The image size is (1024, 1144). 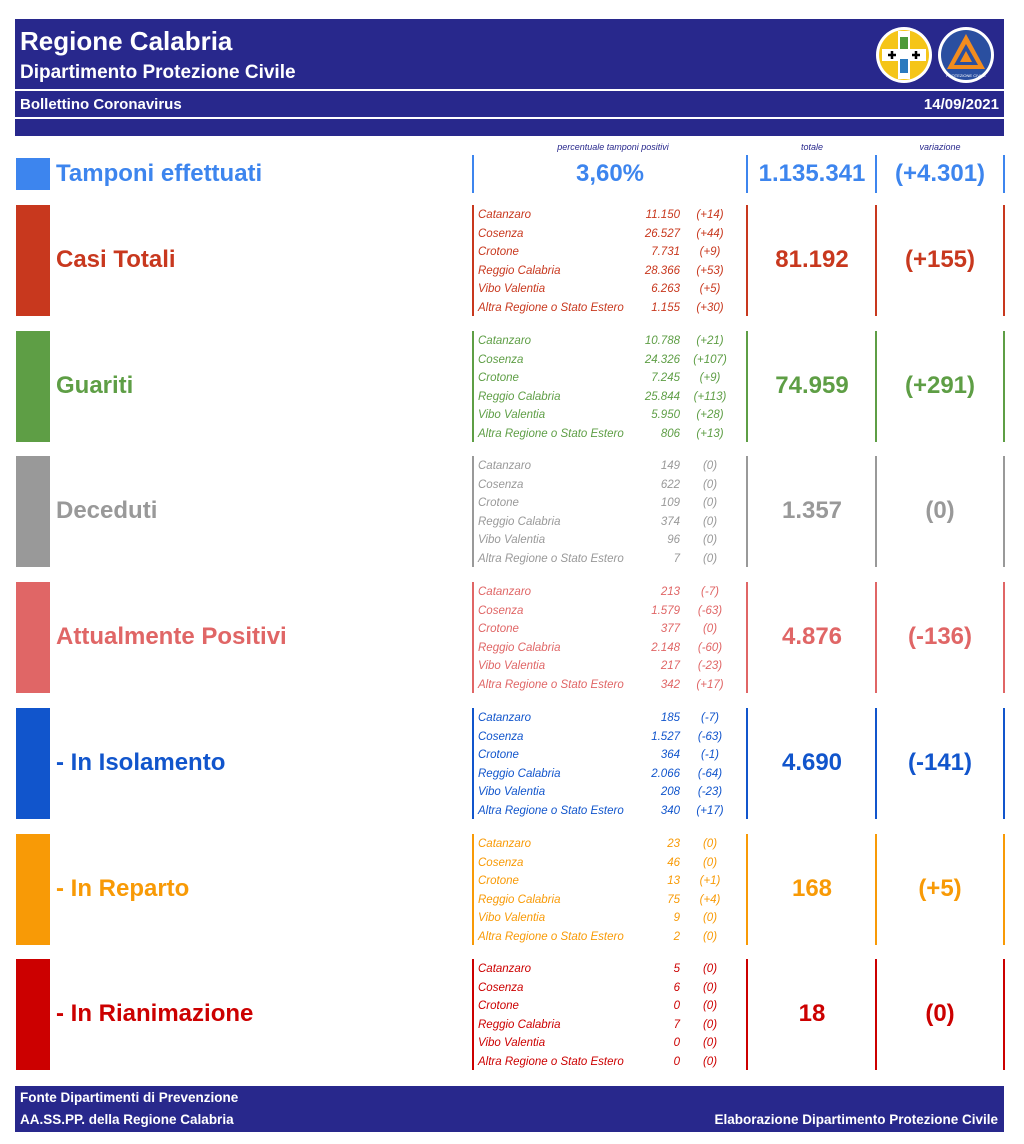 What do you see at coordinates (710, 792) in the screenshot?
I see `province-variation: (-23)` at bounding box center [710, 792].